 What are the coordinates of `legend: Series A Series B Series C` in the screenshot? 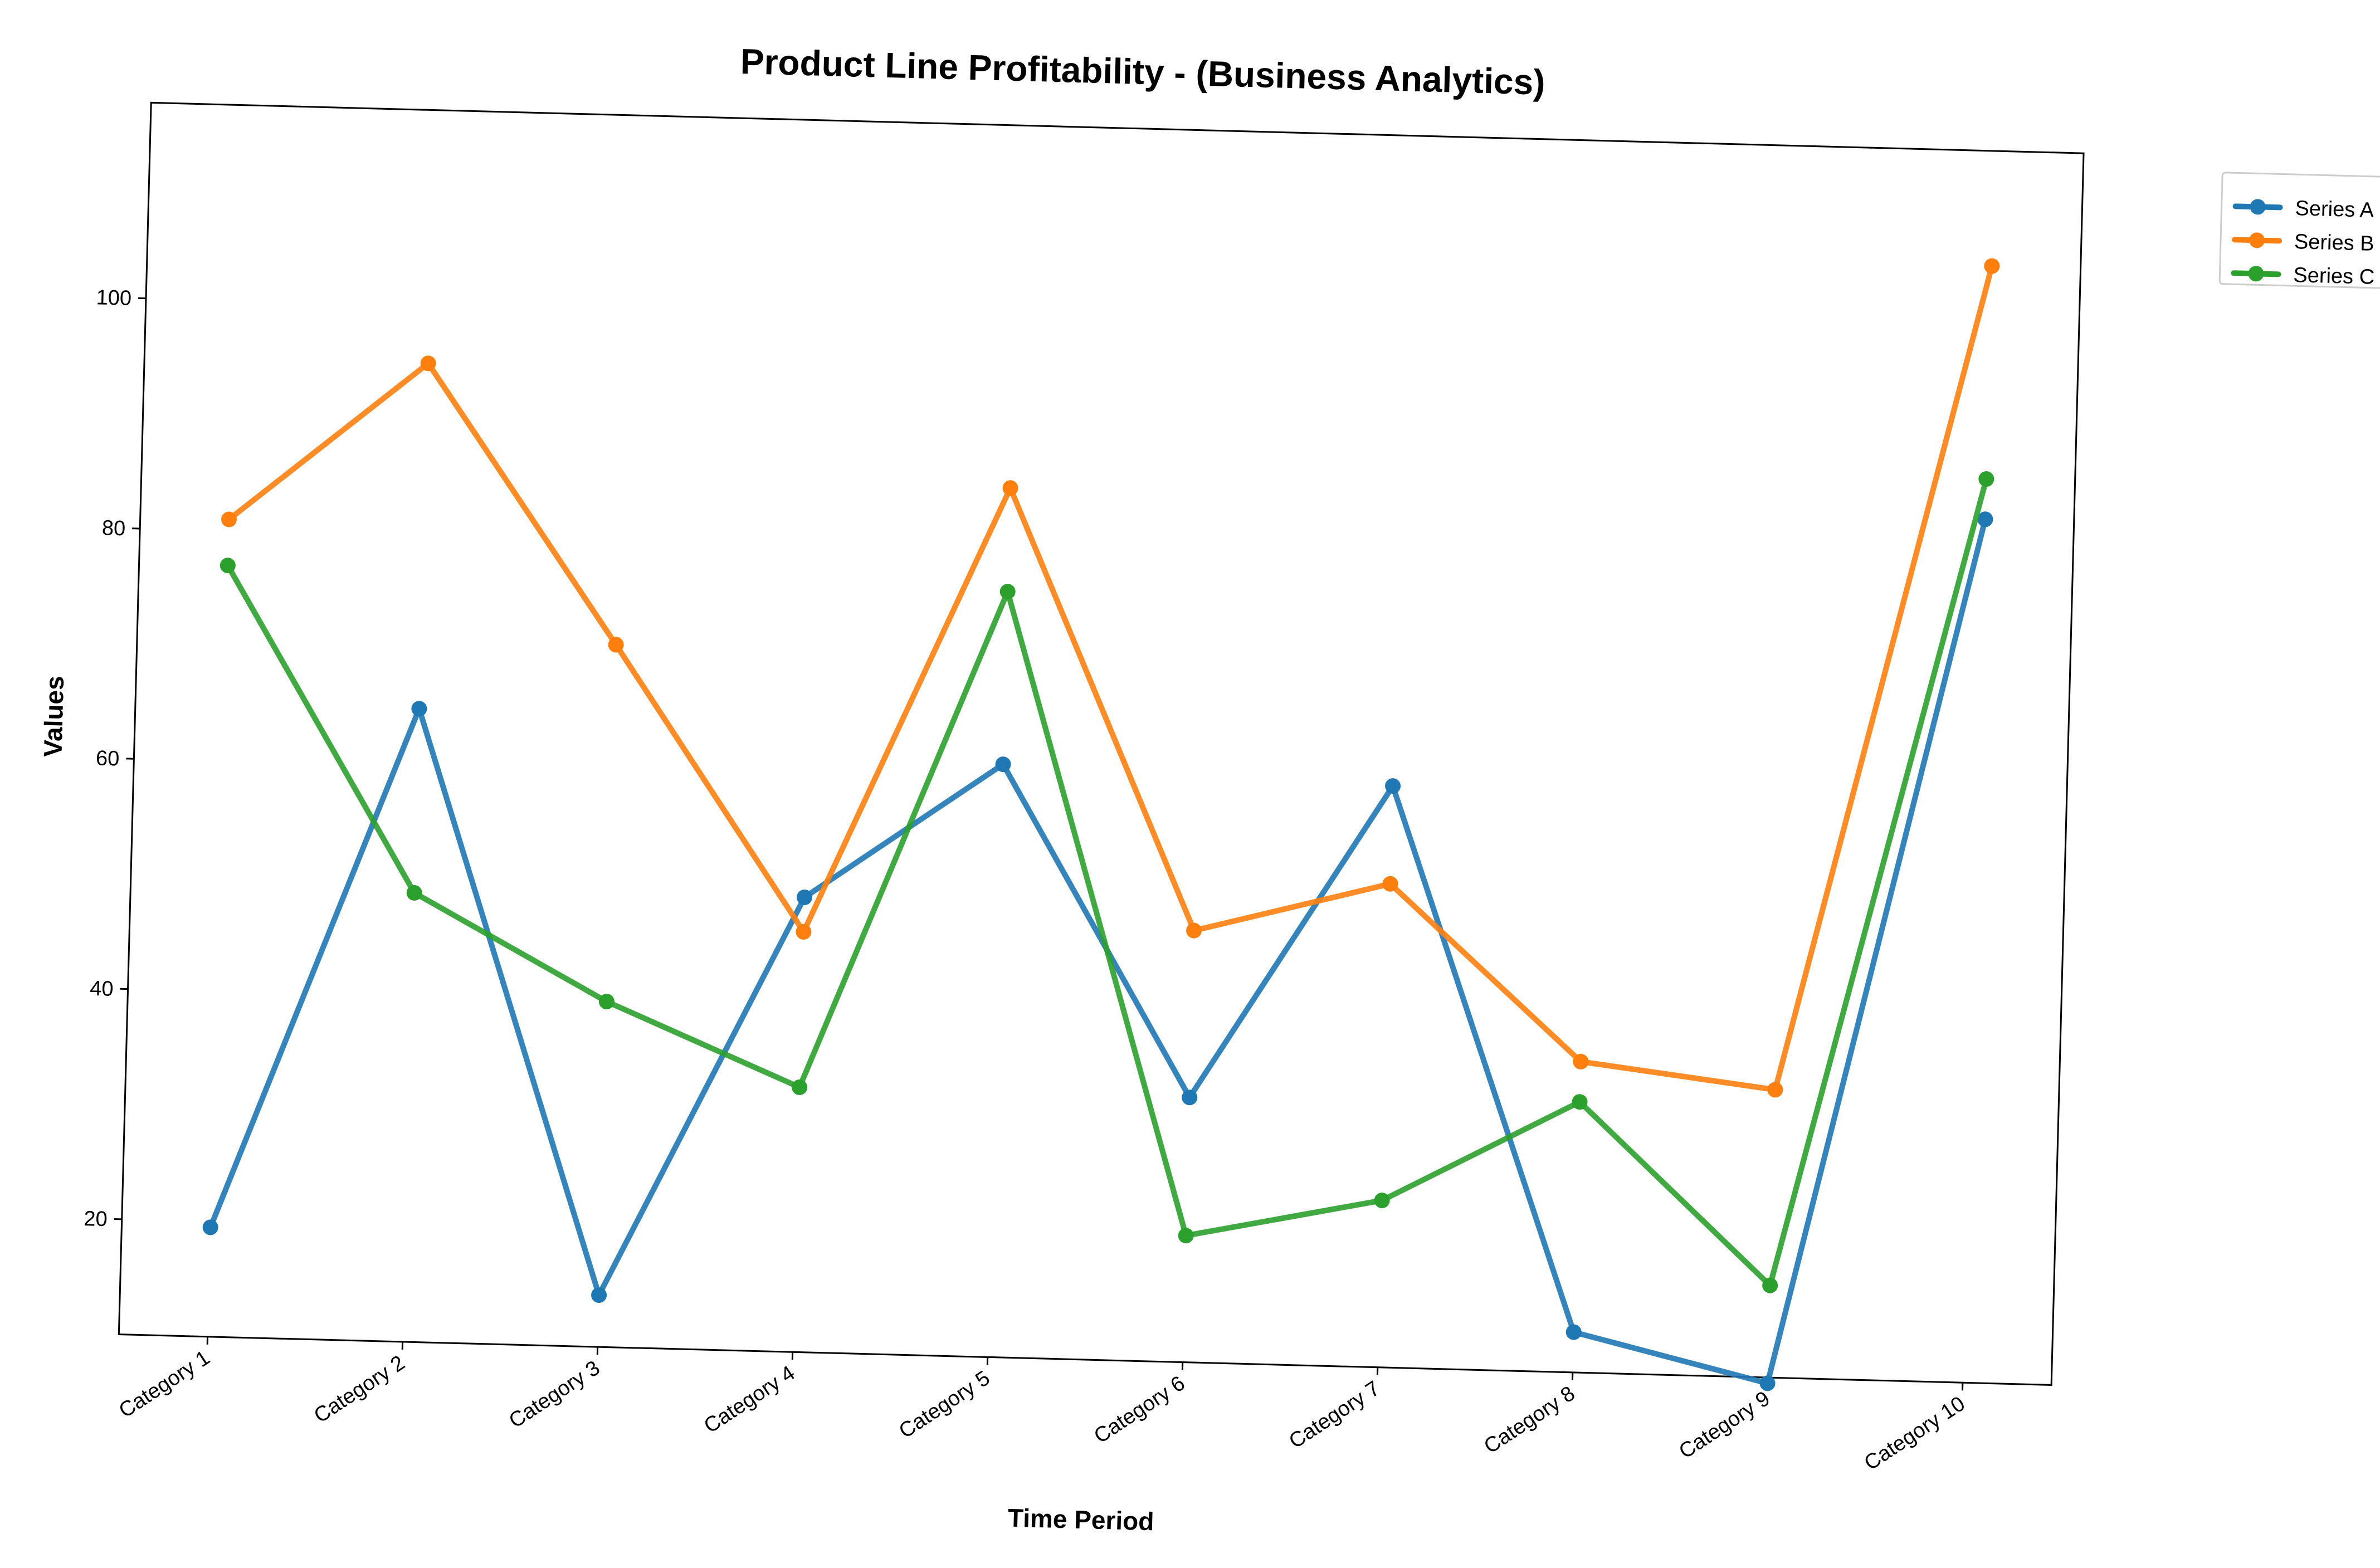 It's located at (2299, 230).